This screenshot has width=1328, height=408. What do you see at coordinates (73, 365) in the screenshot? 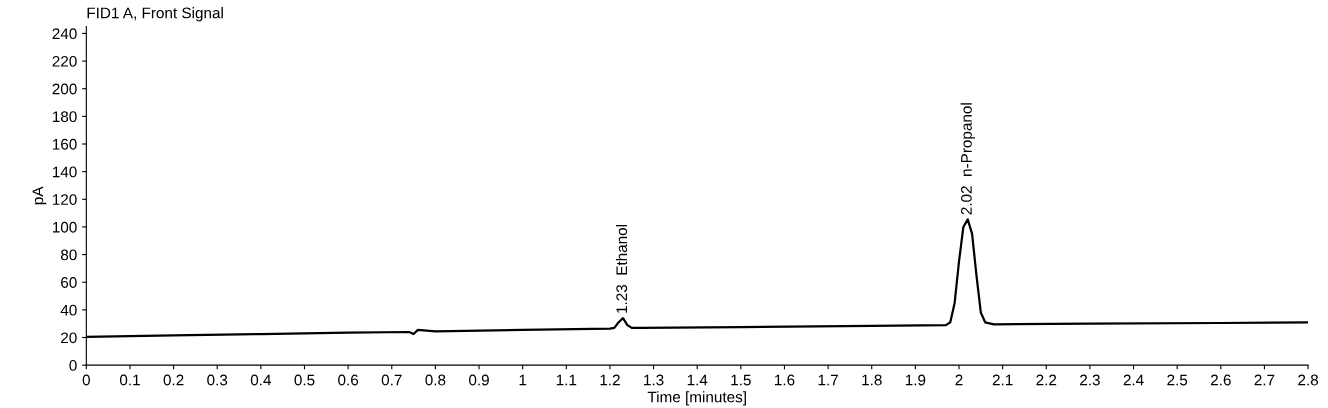
I see `y-tick-label: 0` at bounding box center [73, 365].